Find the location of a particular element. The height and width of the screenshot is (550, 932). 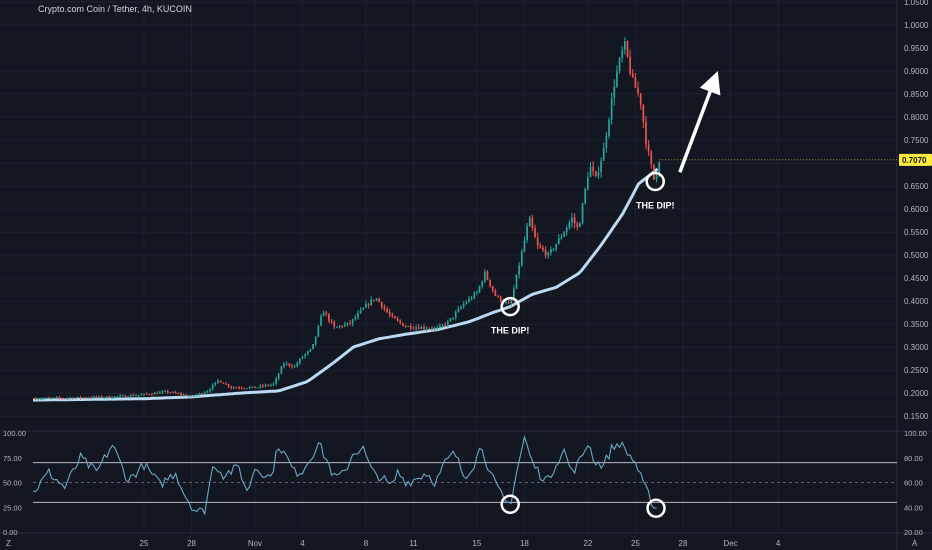

x-tick-label: 22 is located at coordinates (587, 543).